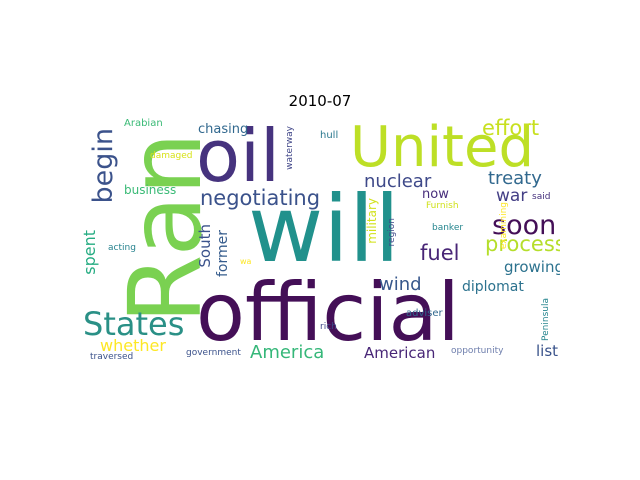  Describe the element at coordinates (290, 148) in the screenshot. I see `word-waterway: waterway` at that location.